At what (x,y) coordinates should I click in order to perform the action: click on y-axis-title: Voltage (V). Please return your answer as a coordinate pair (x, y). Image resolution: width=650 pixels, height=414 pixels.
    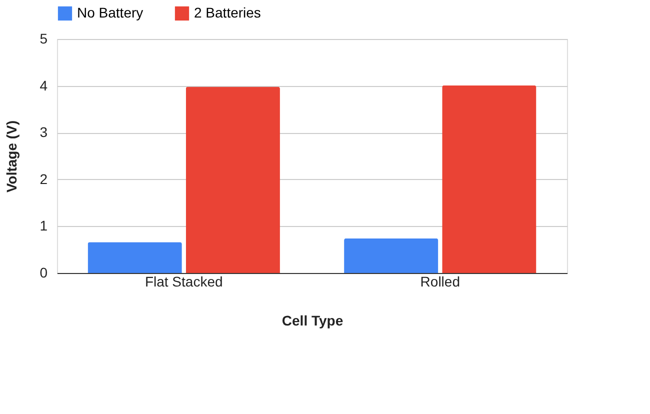
    Looking at the image, I should click on (12, 156).